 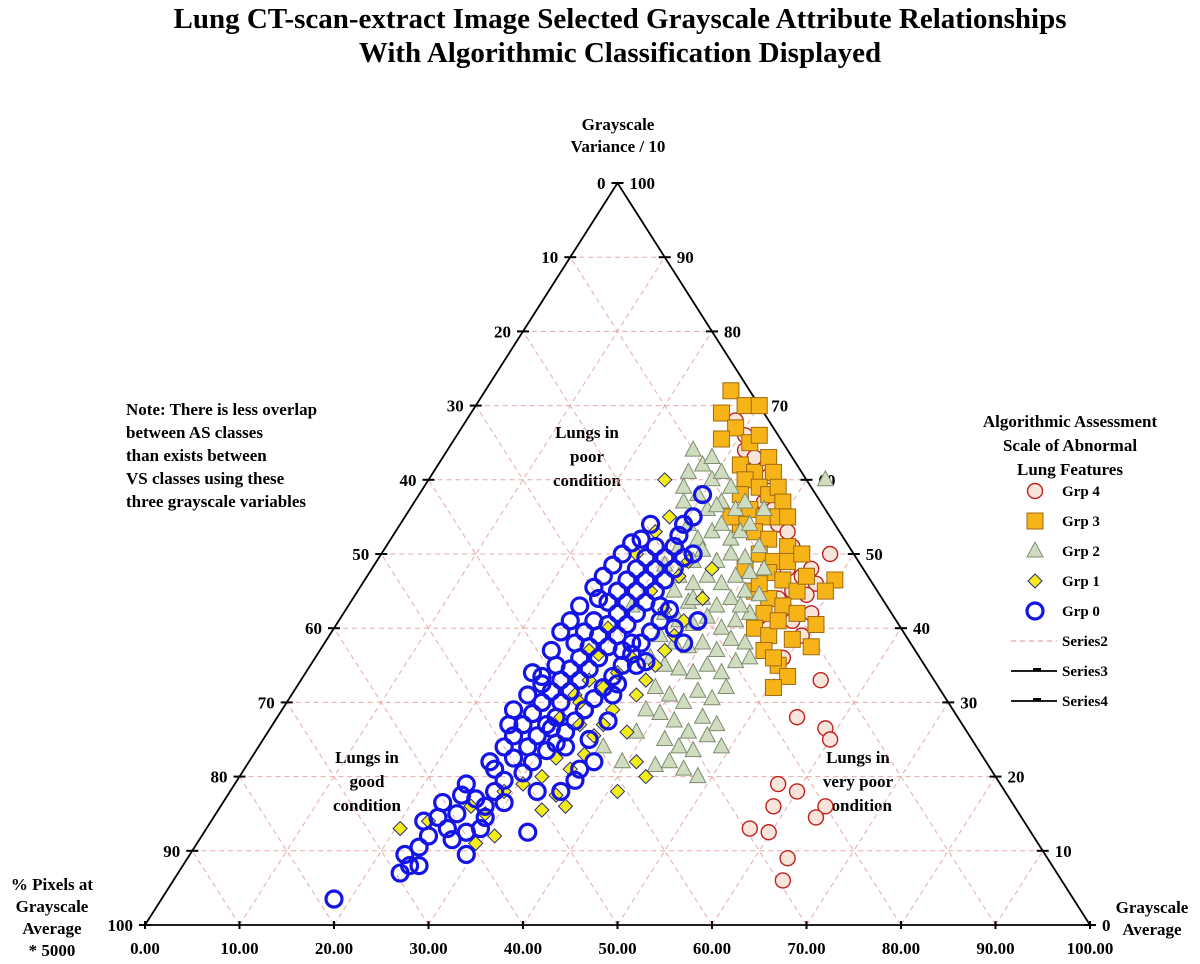 I want to click on series-grp0, so click(x=518, y=697).